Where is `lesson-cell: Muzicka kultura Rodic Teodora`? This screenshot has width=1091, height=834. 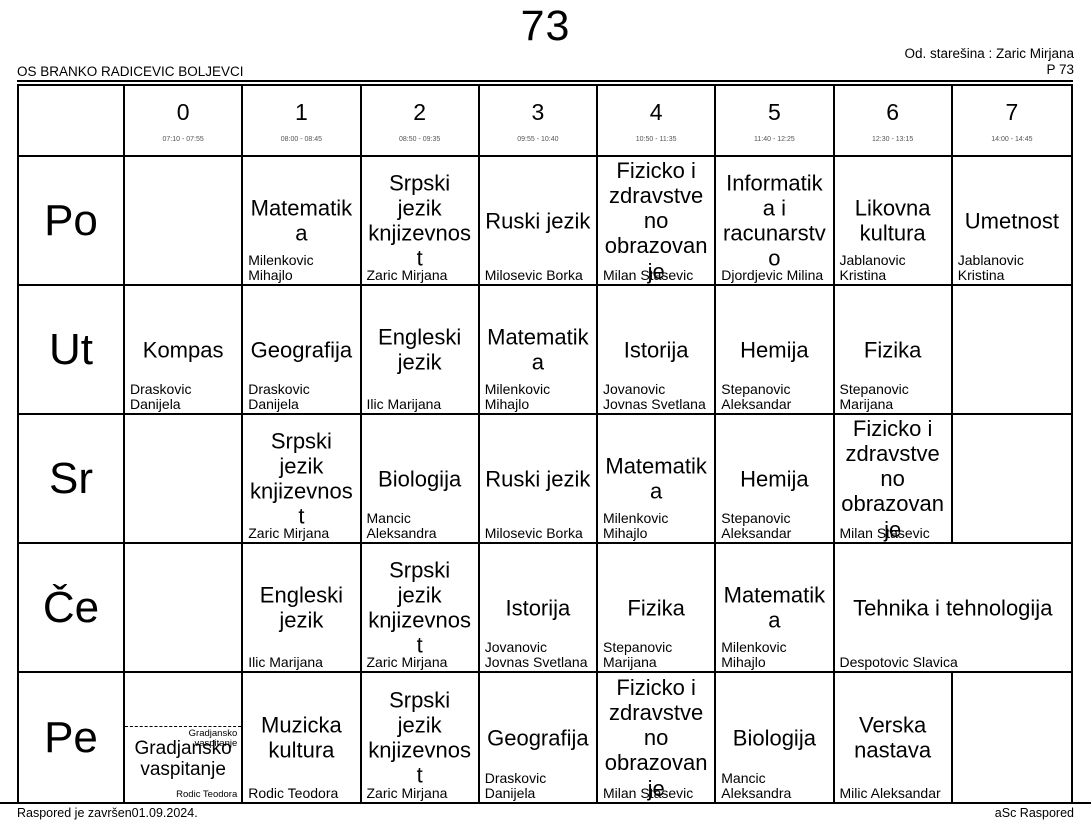
lesson-cell: Muzicka kultura Rodic Teodora is located at coordinates (302, 737).